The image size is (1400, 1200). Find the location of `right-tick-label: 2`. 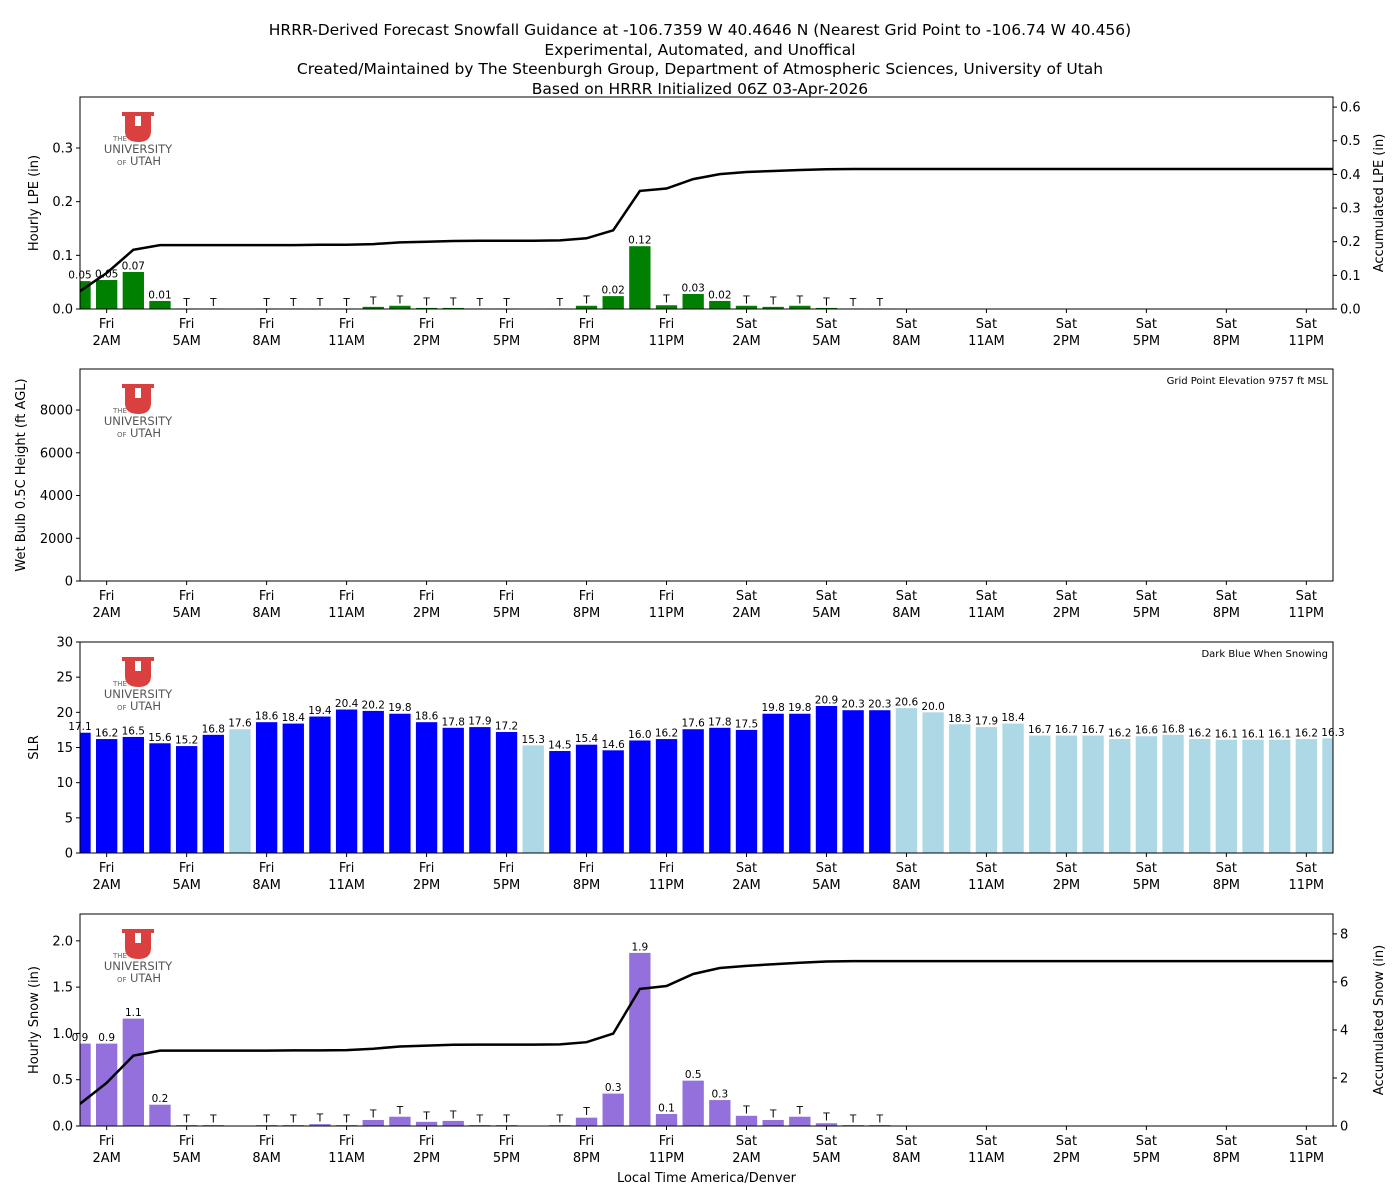

right-tick-label: 2 is located at coordinates (1344, 1078).